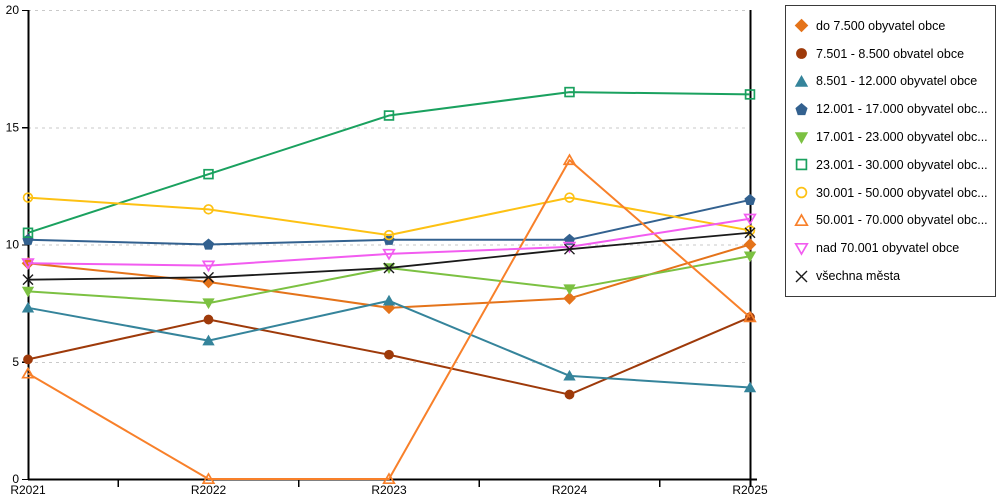 This screenshot has width=1000, height=500. What do you see at coordinates (209, 490) in the screenshot?
I see `x-tick-label: R2022` at bounding box center [209, 490].